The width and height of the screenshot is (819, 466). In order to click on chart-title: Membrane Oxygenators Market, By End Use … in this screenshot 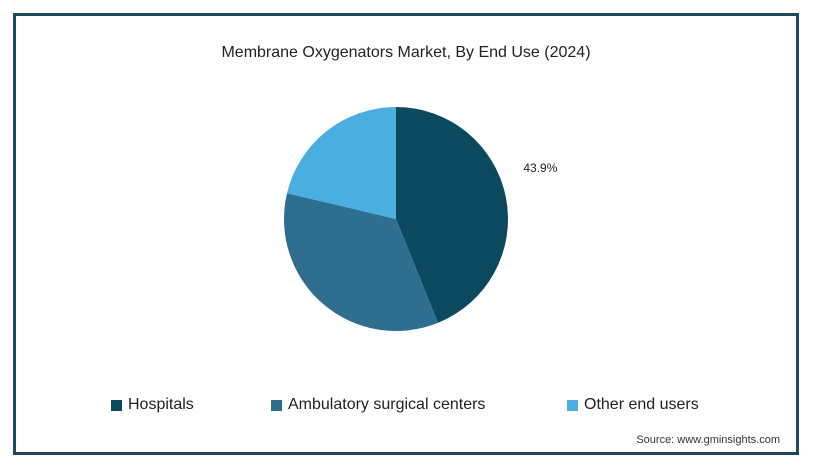, I will do `click(406, 52)`.